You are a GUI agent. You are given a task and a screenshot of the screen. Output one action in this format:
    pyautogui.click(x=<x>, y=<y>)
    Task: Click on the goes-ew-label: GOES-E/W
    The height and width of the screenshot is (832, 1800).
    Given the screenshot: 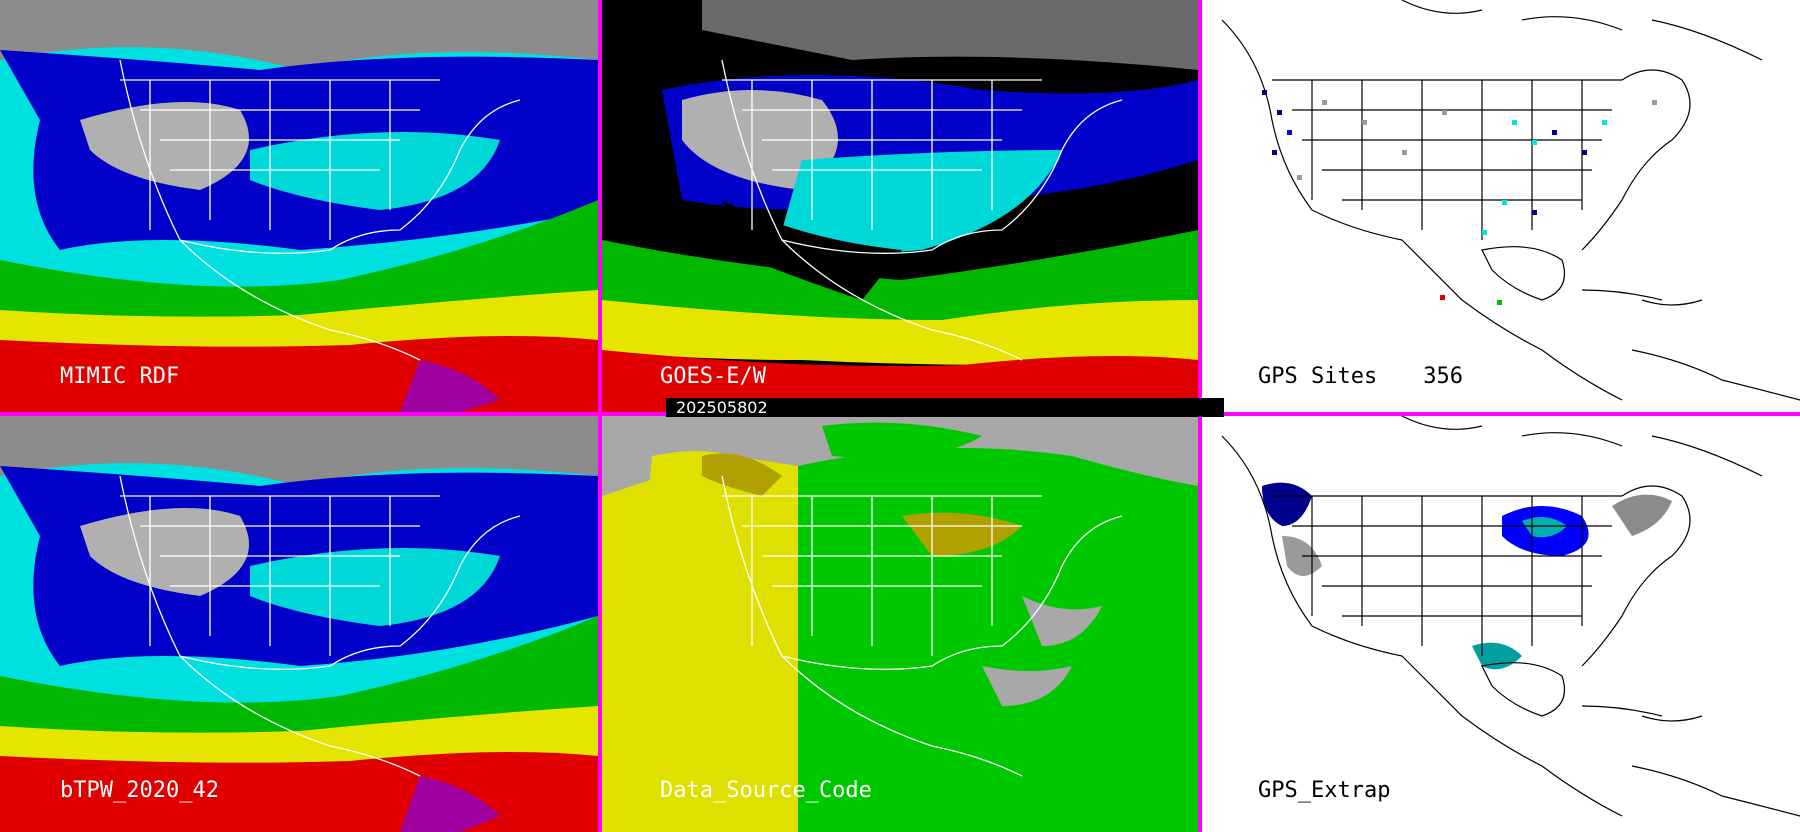 What is the action you would take?
    pyautogui.click(x=713, y=376)
    